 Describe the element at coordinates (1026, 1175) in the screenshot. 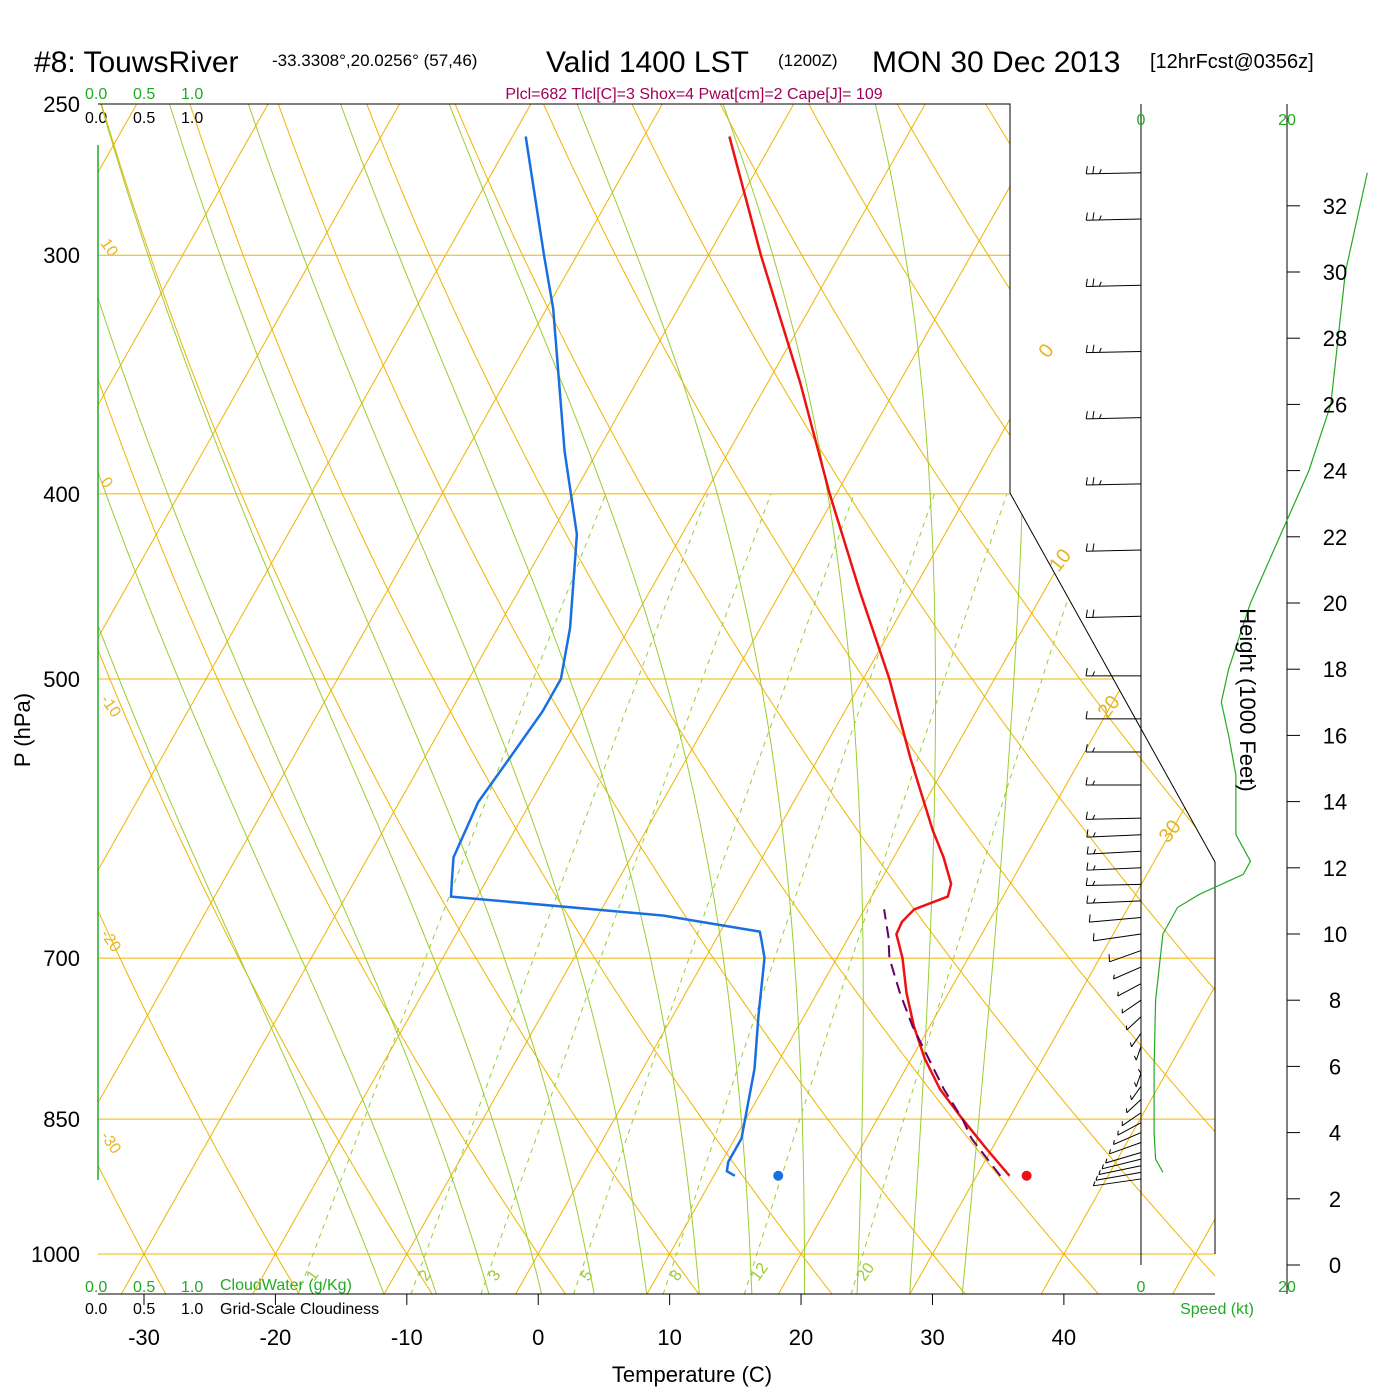

I see `surface-temperature-dot` at that location.